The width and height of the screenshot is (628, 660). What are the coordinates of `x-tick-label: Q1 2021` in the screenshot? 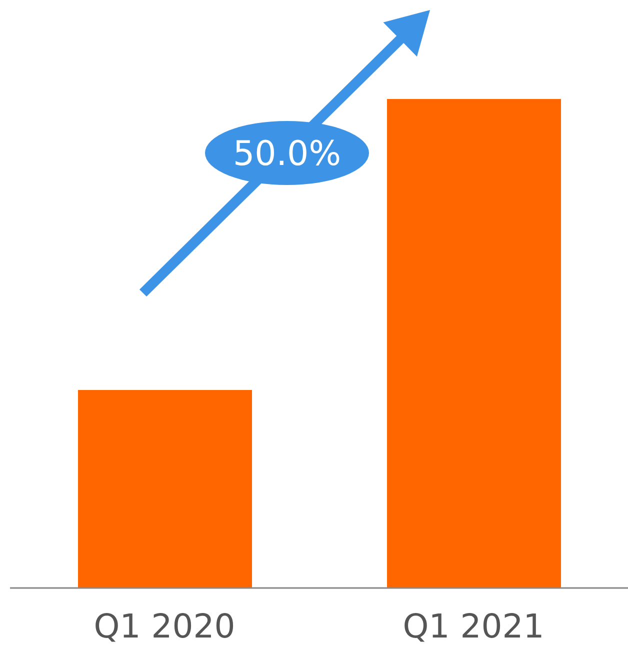 It's located at (473, 626).